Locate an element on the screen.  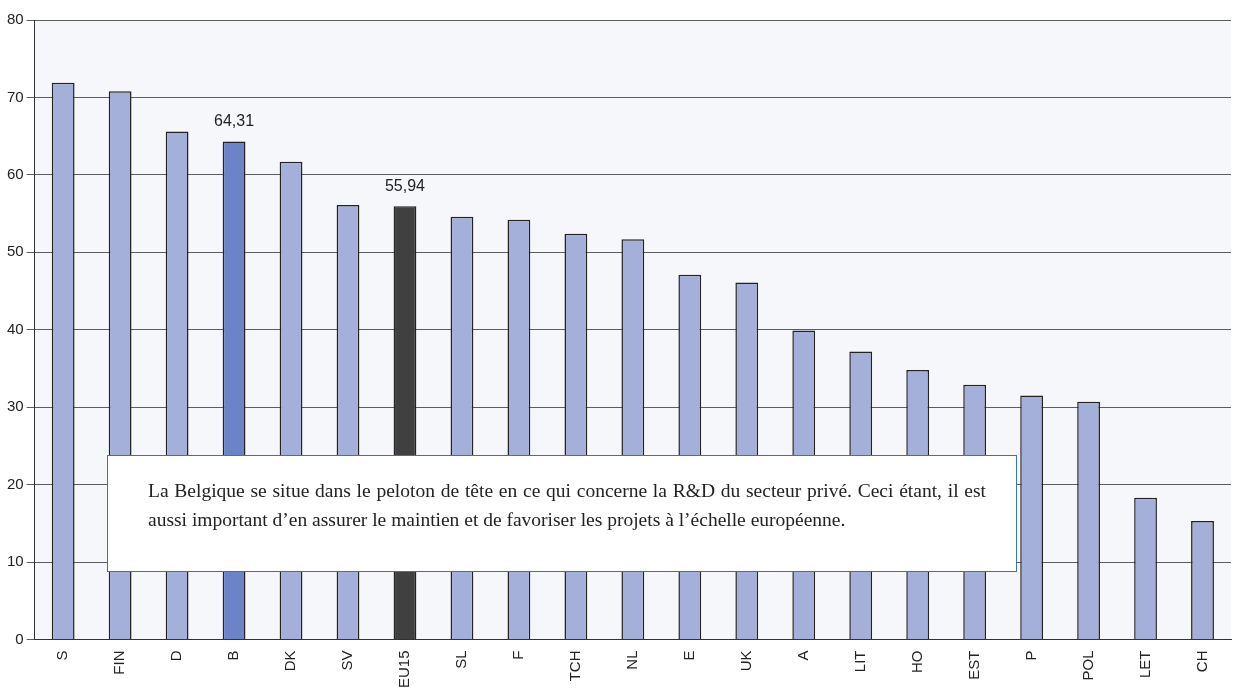
x-tick-label: DK is located at coordinates (290, 661).